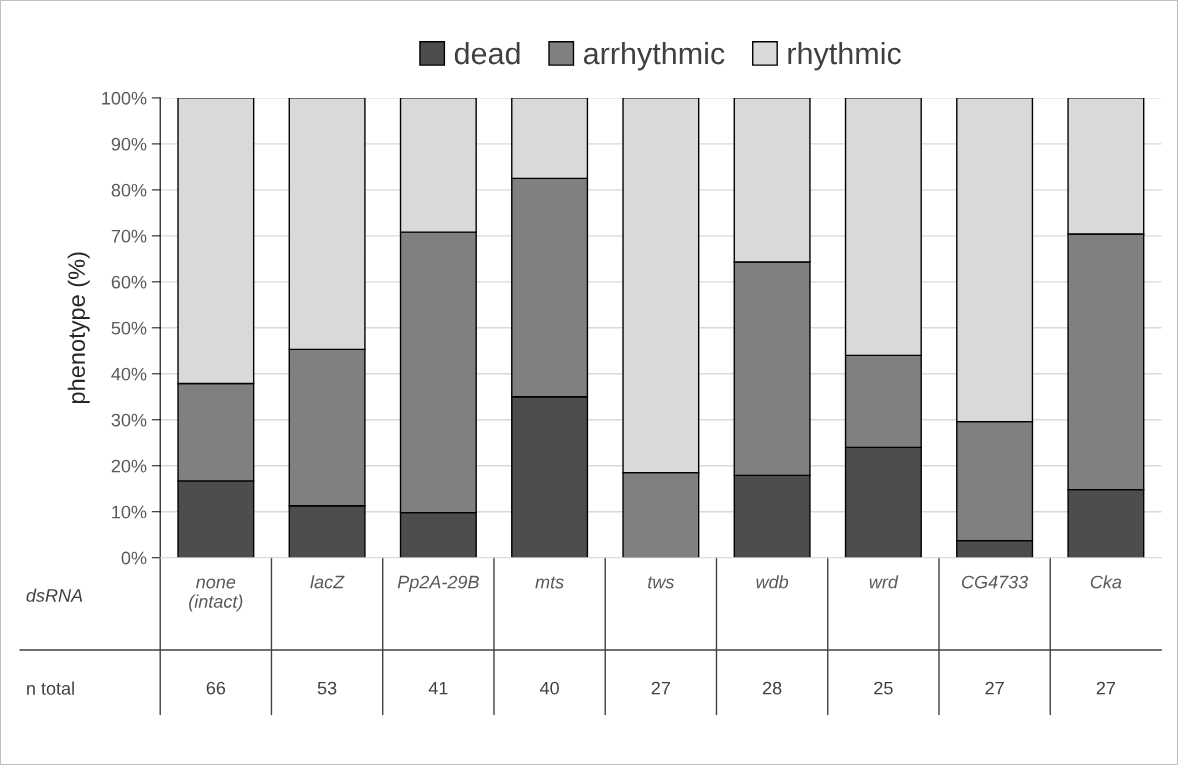 This screenshot has height=765, width=1178. I want to click on x-tick-label: lacZ, so click(327, 582).